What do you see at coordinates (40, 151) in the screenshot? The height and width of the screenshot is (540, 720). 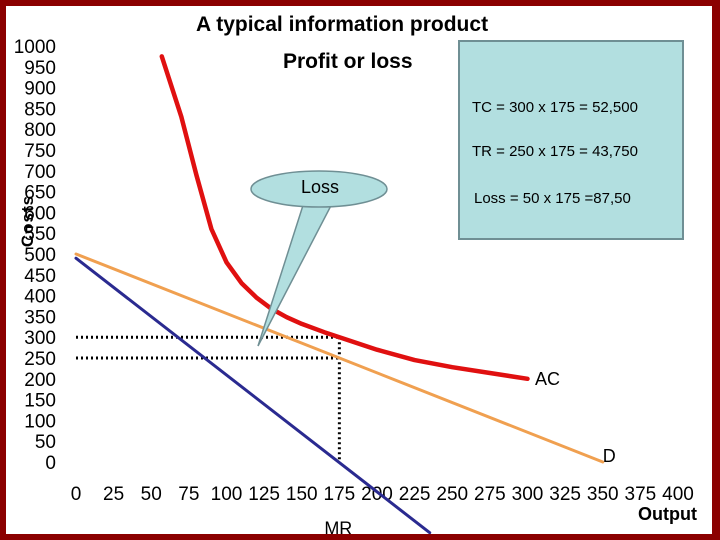 I see `y-tick-label: 750` at bounding box center [40, 151].